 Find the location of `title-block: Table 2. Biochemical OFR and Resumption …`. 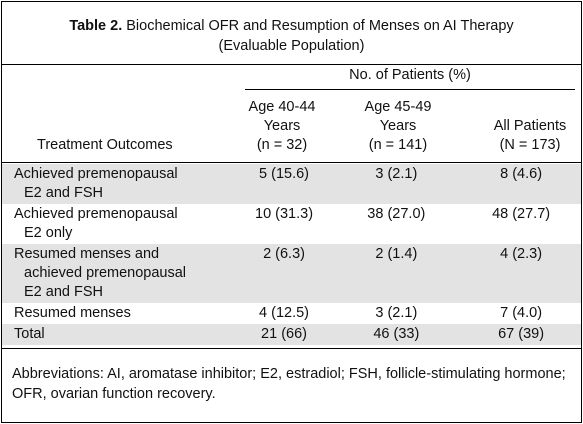

title-block: Table 2. Biochemical OFR and Resumption … is located at coordinates (291, 36).